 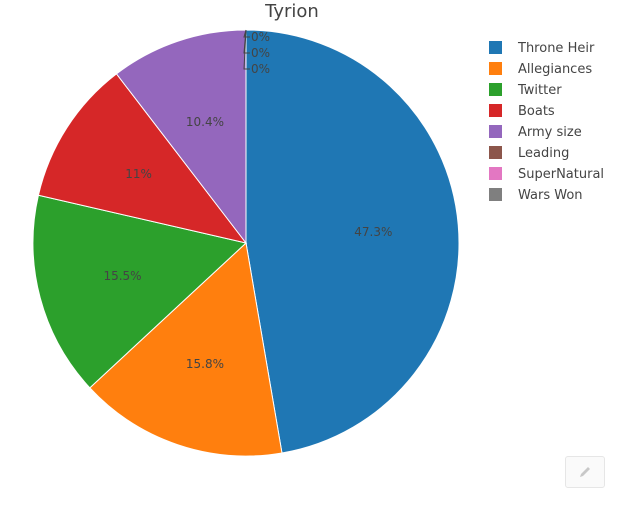 What do you see at coordinates (181, 137) in the screenshot?
I see `pie-slice-army-size` at bounding box center [181, 137].